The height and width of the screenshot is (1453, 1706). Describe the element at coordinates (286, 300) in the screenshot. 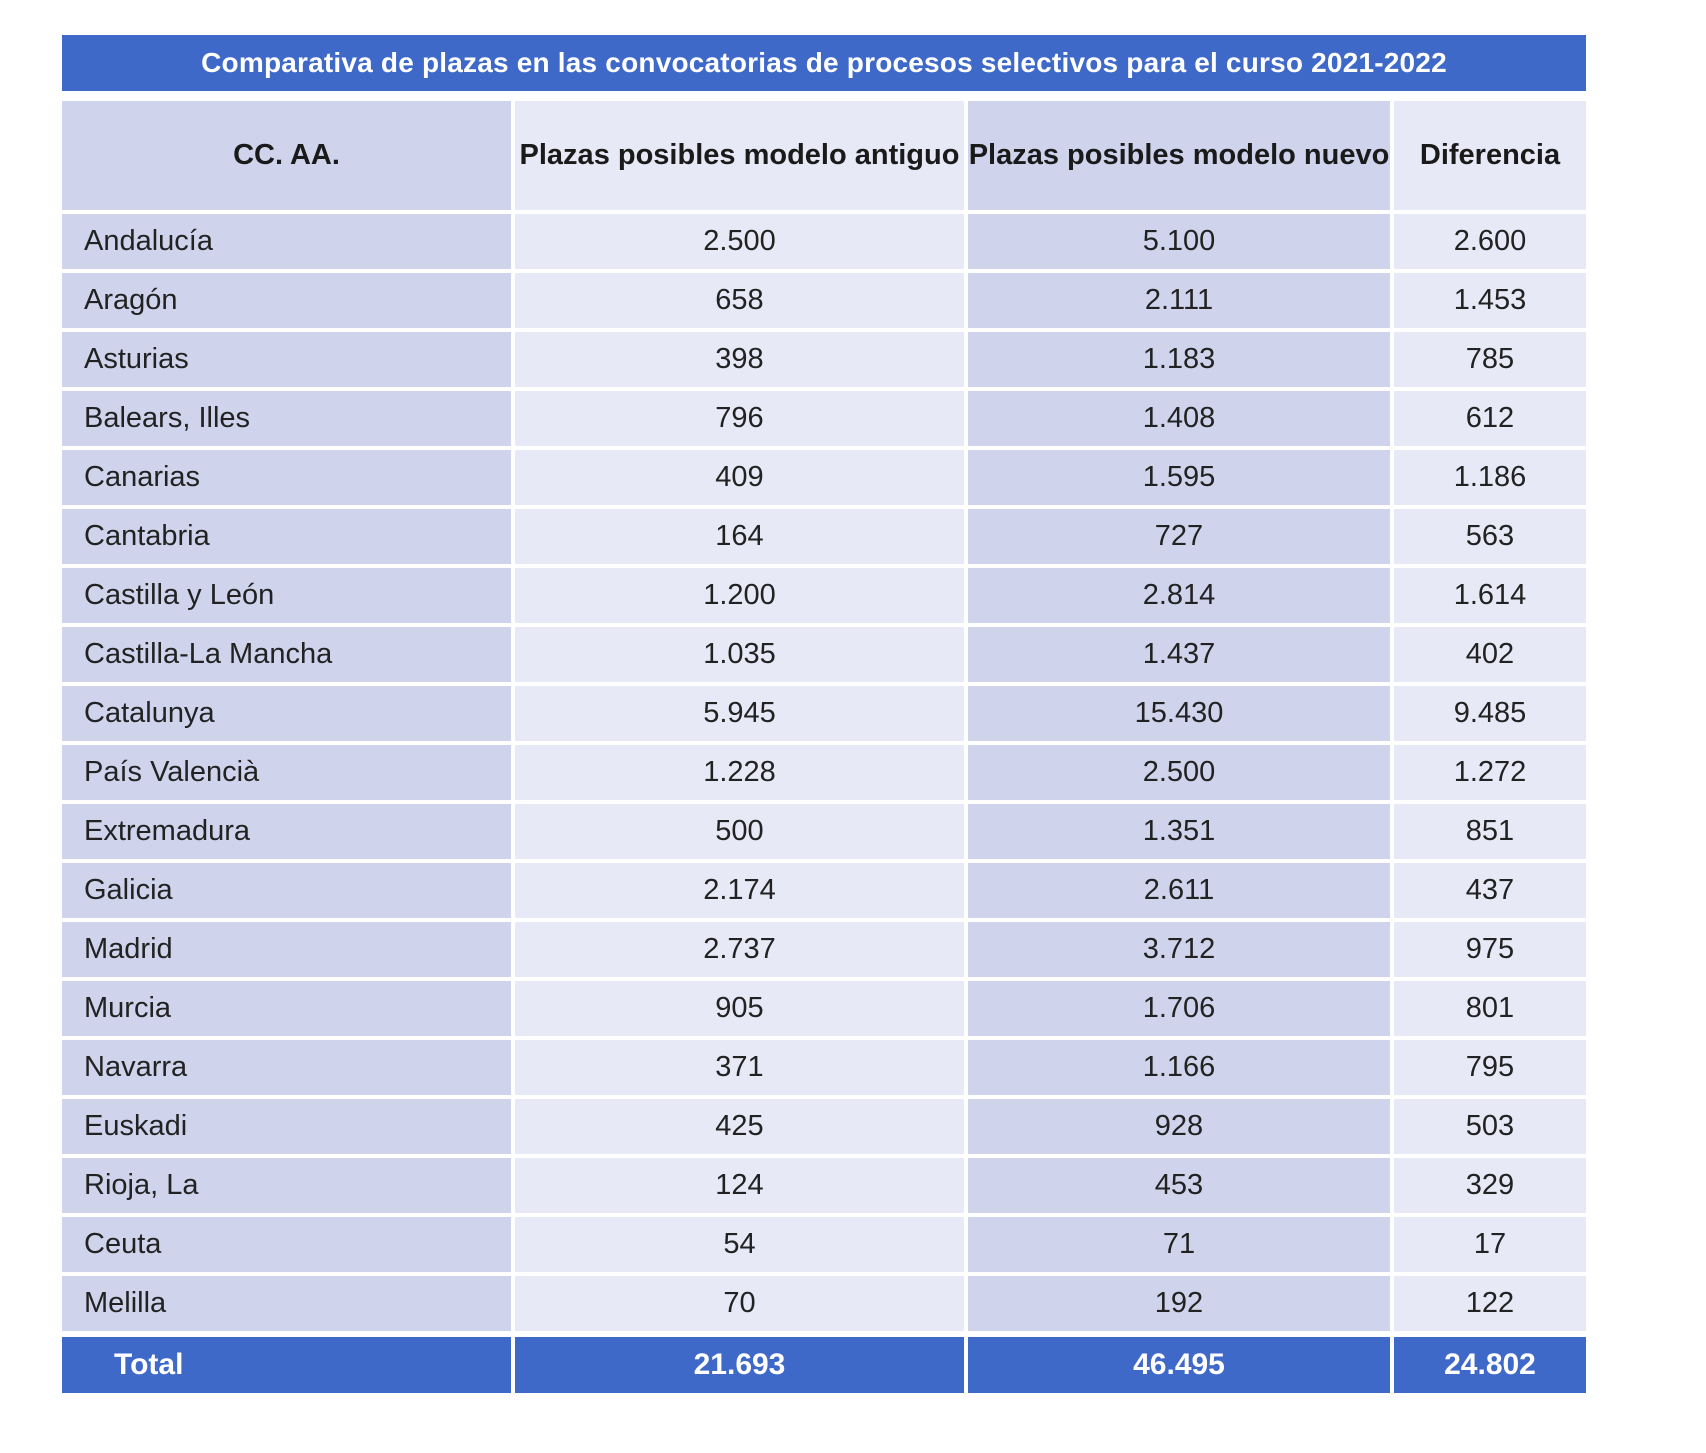

I see `table-row-1-ccaa-cell: Aragón` at that location.